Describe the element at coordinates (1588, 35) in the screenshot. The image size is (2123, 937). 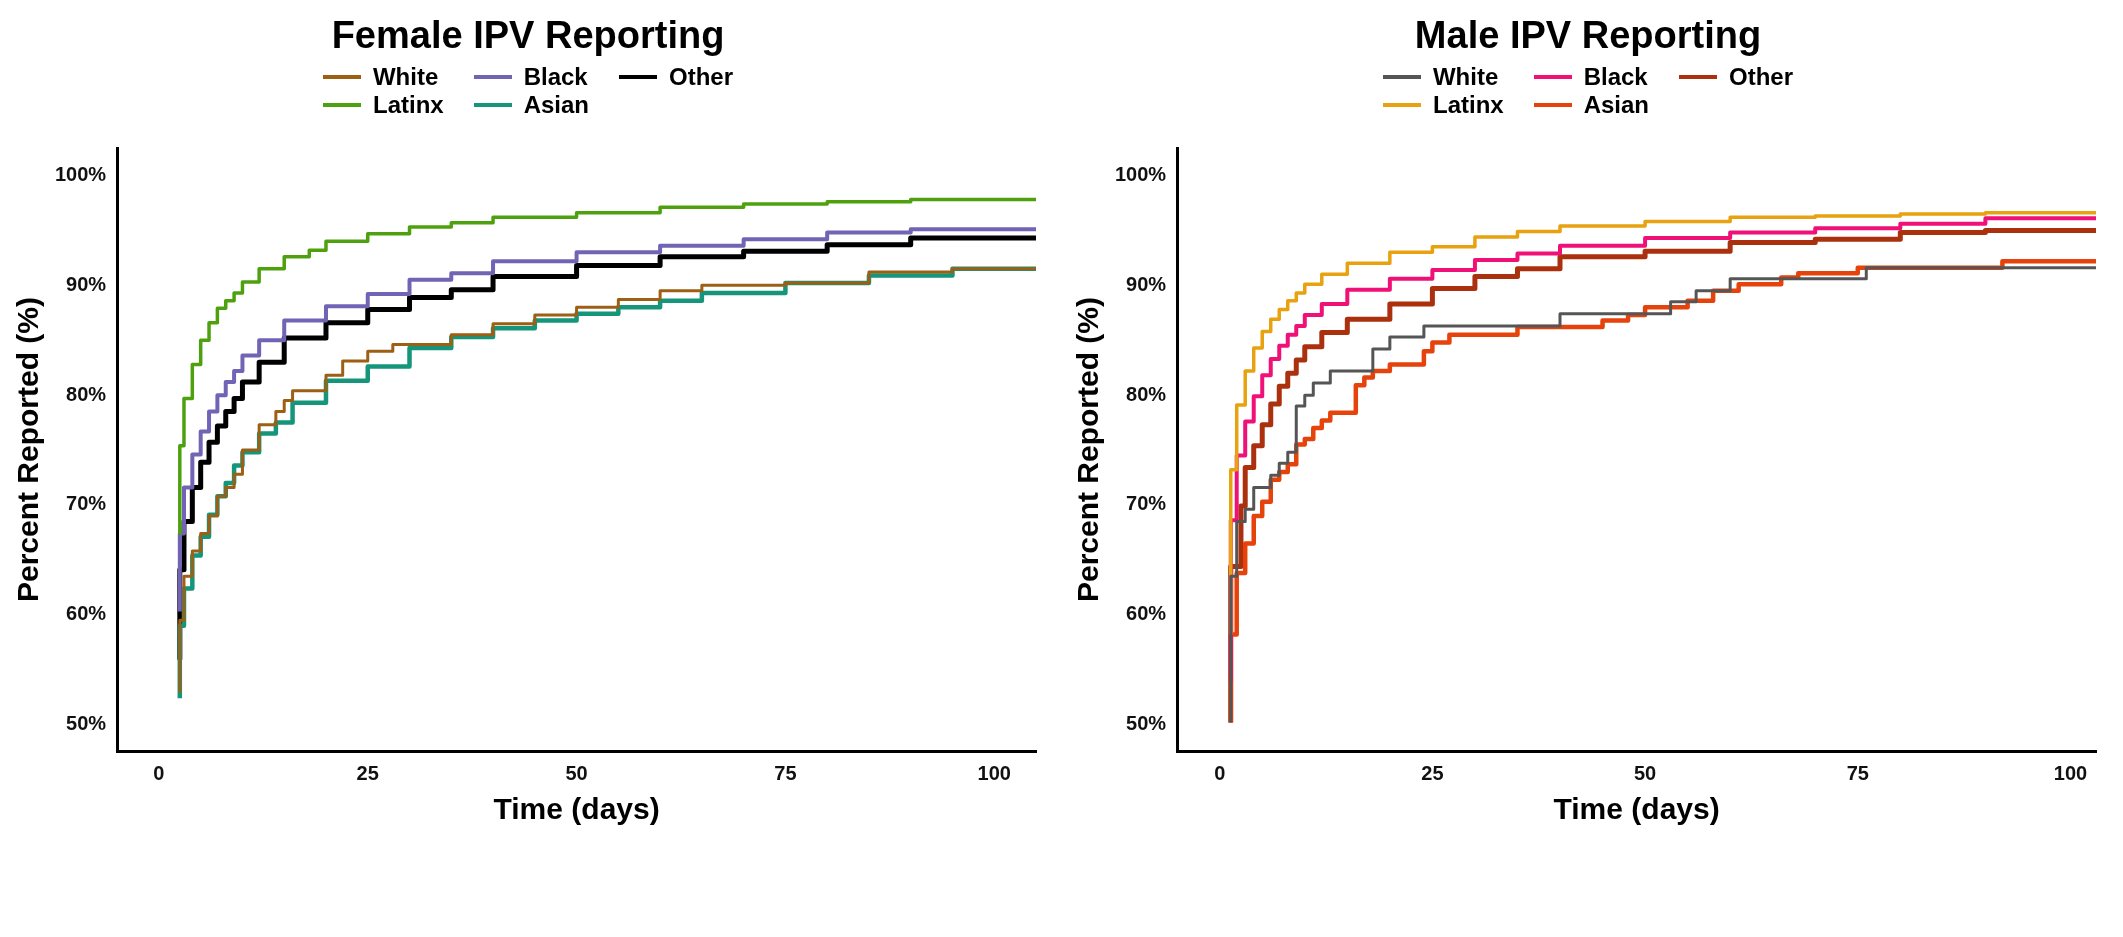
I see `chart-title: Male IPV Reporting` at that location.